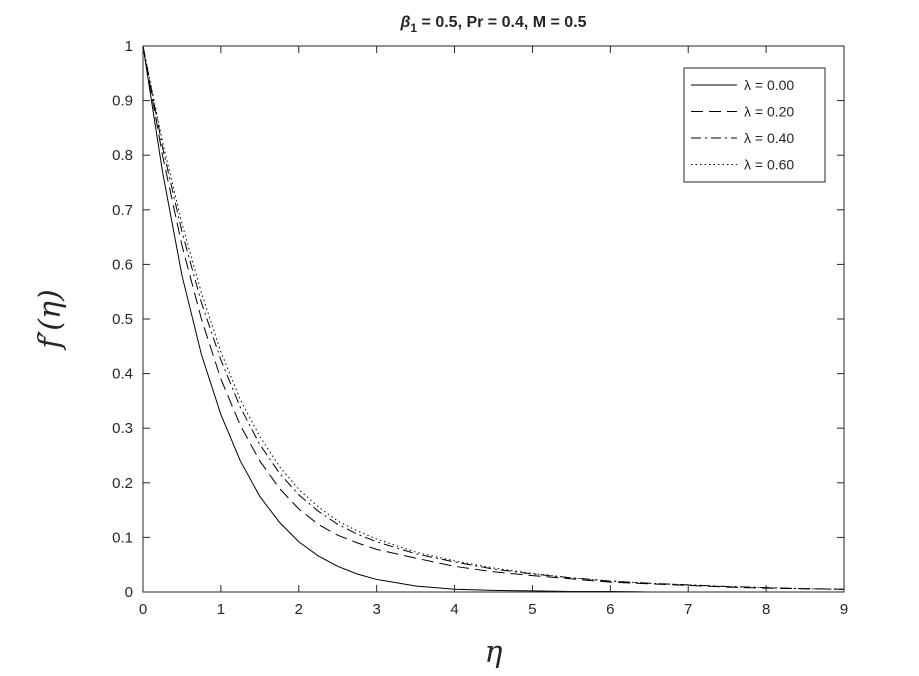 The width and height of the screenshot is (919, 676). What do you see at coordinates (129, 46) in the screenshot?
I see `y-tick-label: 1` at bounding box center [129, 46].